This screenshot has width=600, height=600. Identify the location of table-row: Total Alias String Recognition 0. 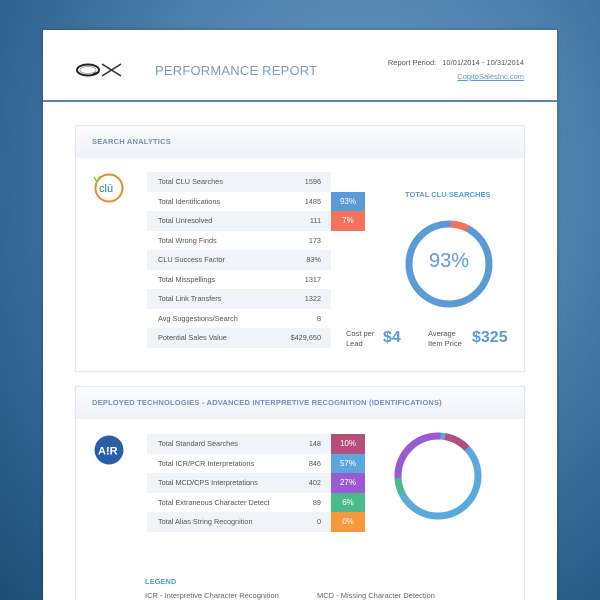
(239, 522).